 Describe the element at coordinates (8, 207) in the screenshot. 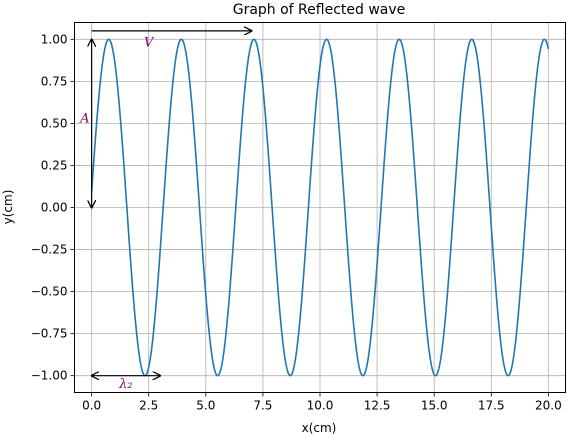

I see `y-axis-label: y(cm)` at that location.